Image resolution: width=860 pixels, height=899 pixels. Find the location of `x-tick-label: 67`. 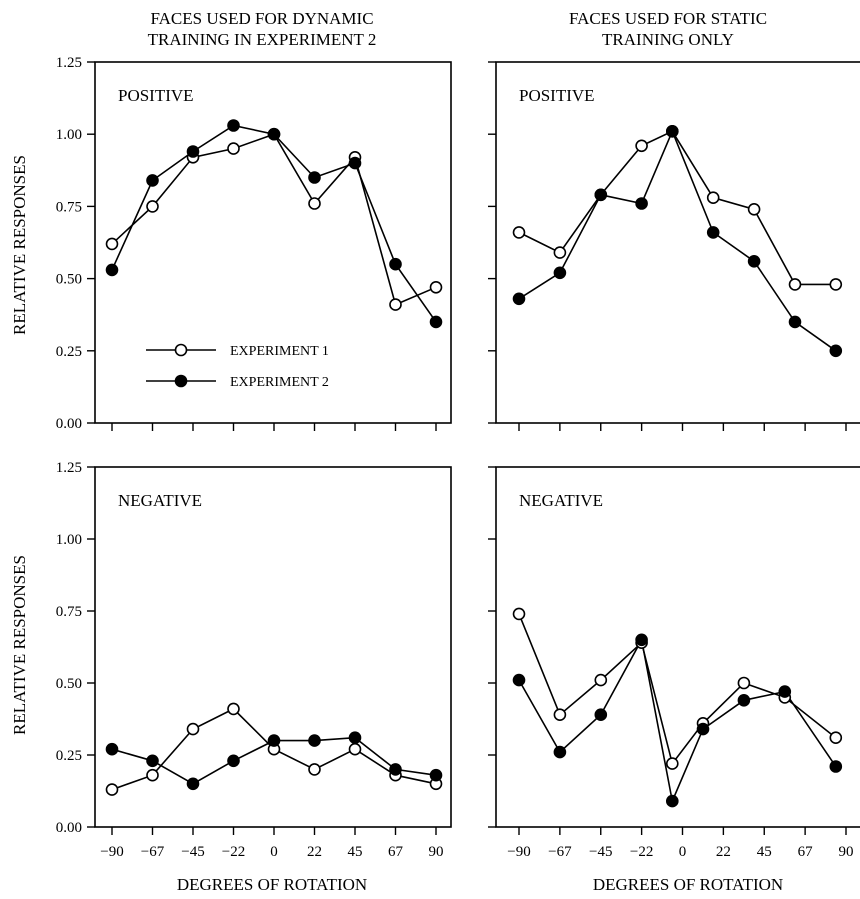

x-tick-label: 67 is located at coordinates (396, 852).